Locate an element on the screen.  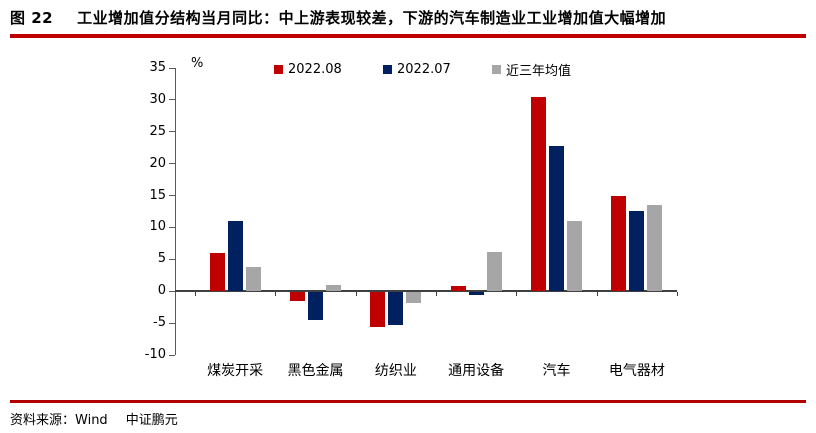
footer-divider-rule is located at coordinates (408, 401).